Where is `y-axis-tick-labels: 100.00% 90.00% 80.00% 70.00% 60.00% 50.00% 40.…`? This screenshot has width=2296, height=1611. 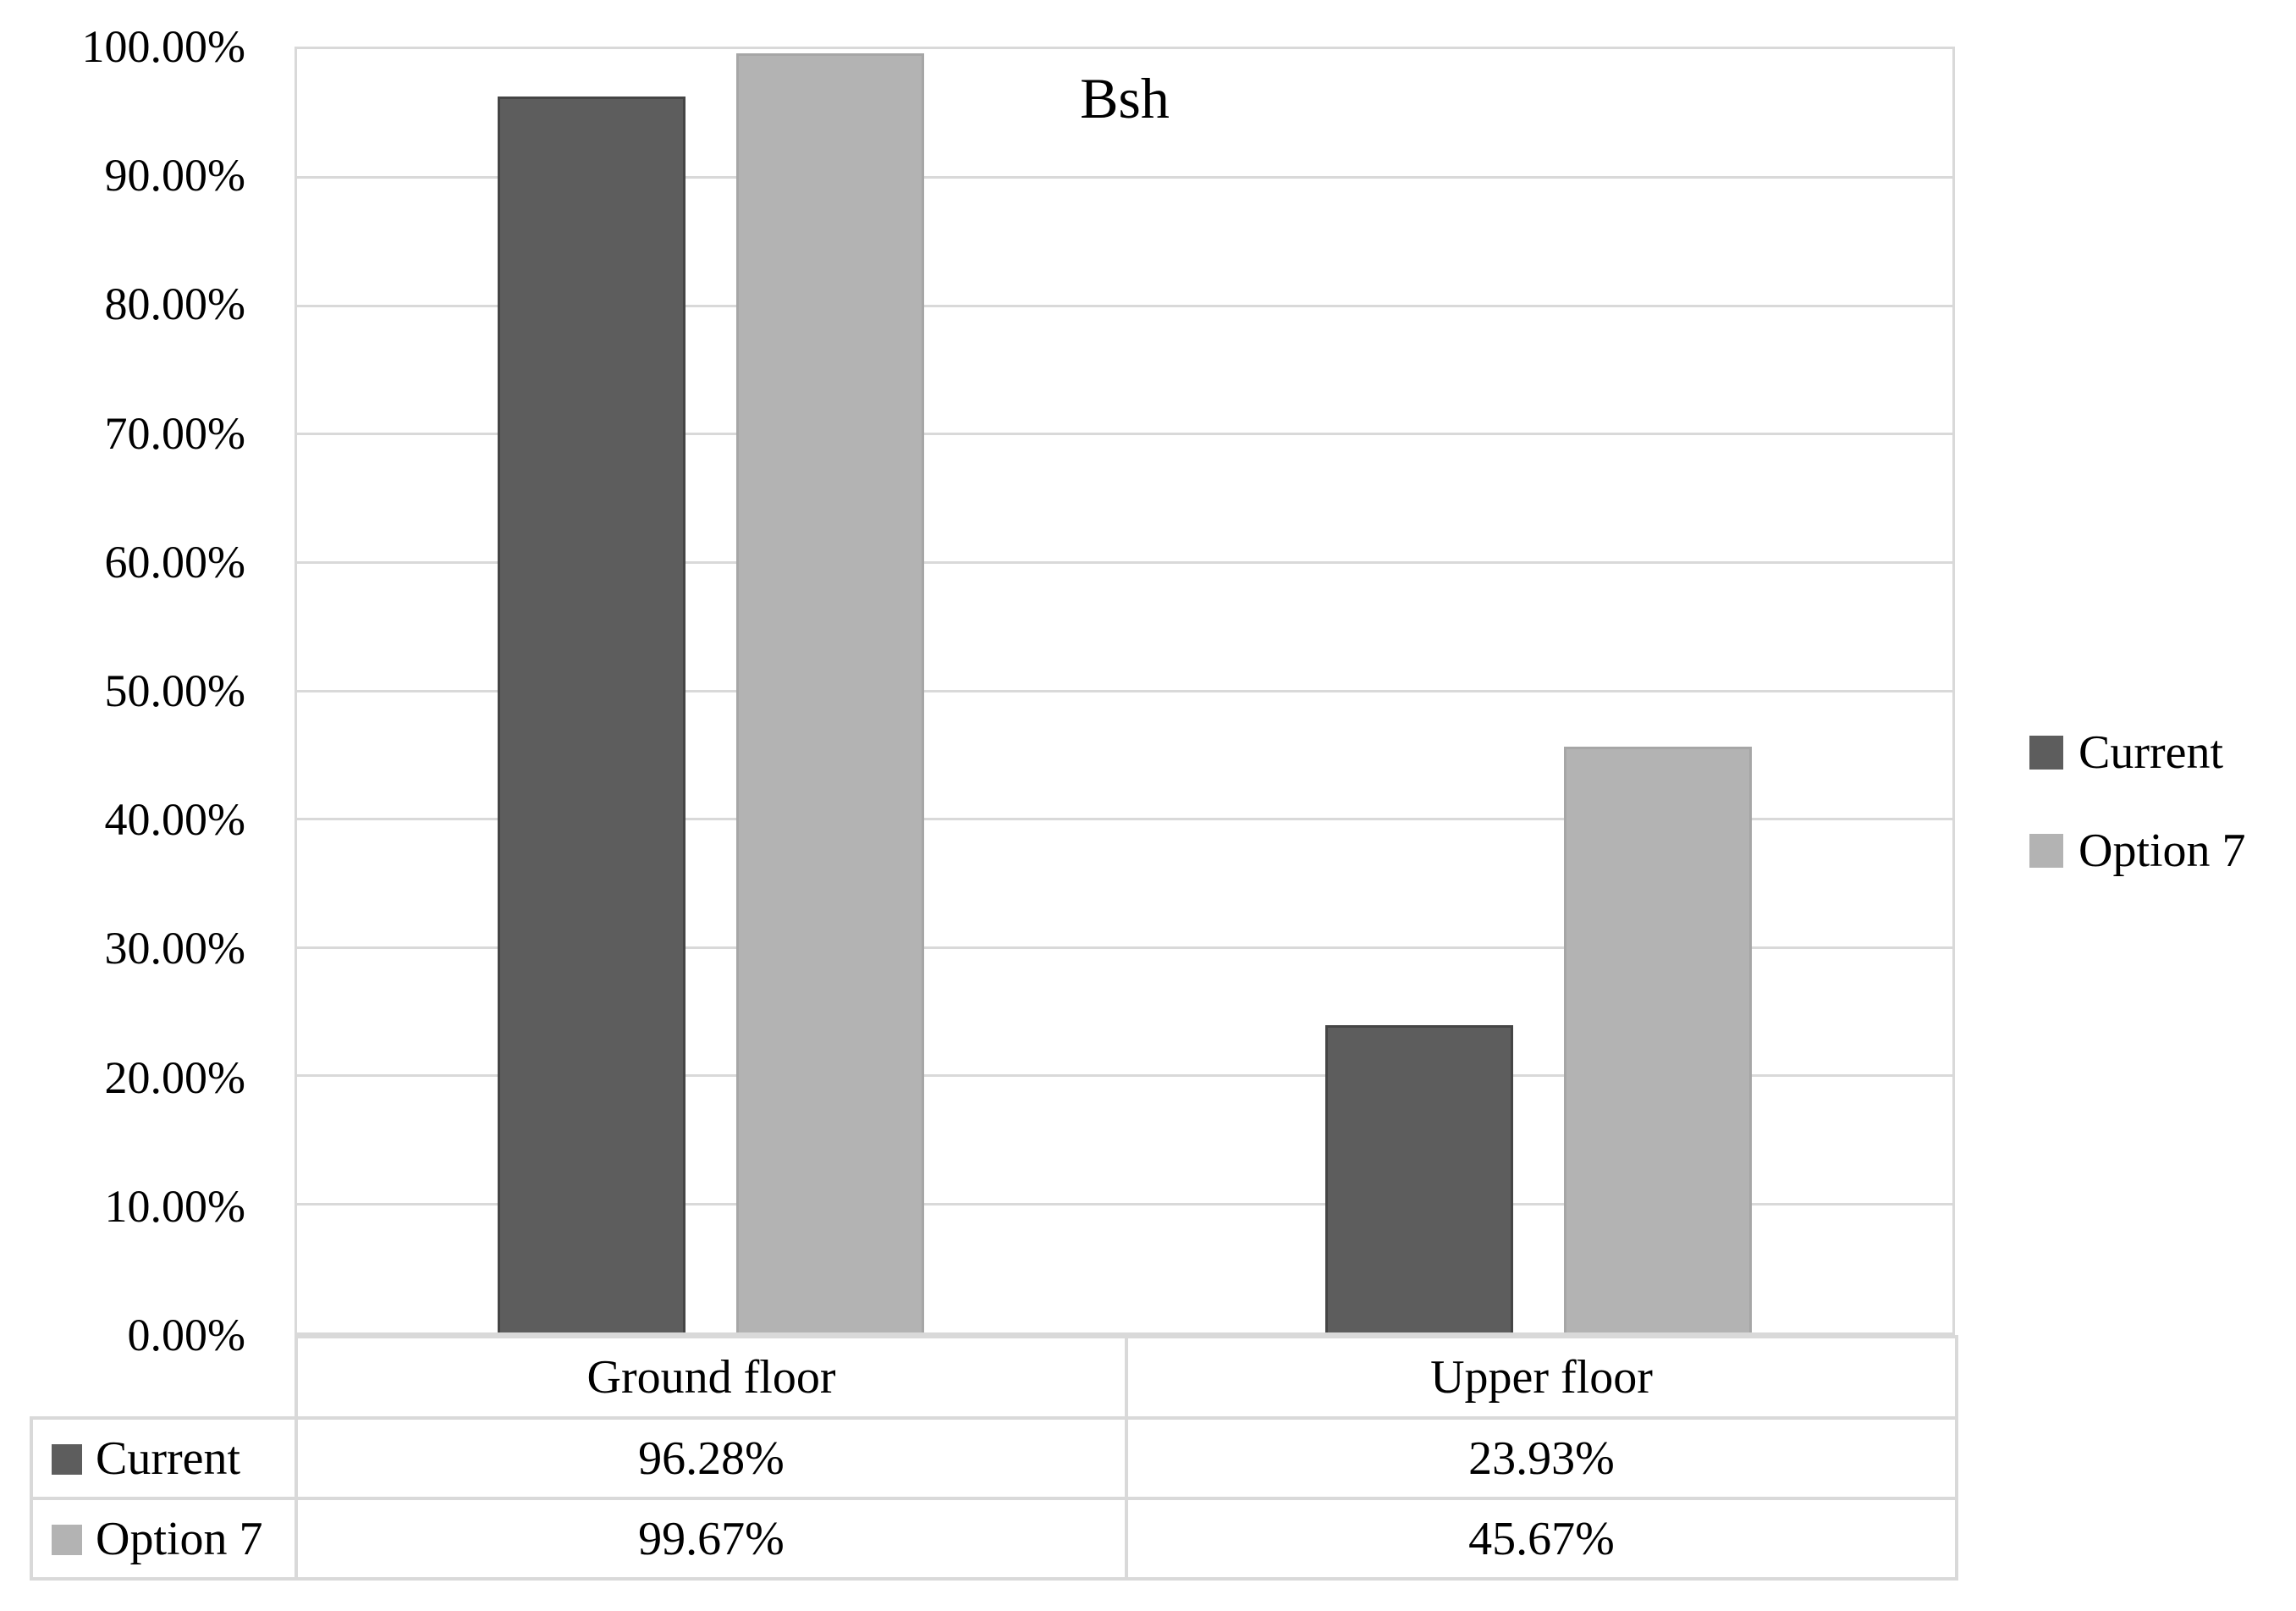
y-axis-tick-labels: 100.00% 90.00% 80.00% 70.00% 60.00% 50.00% 40.… is located at coordinates (122, 690).